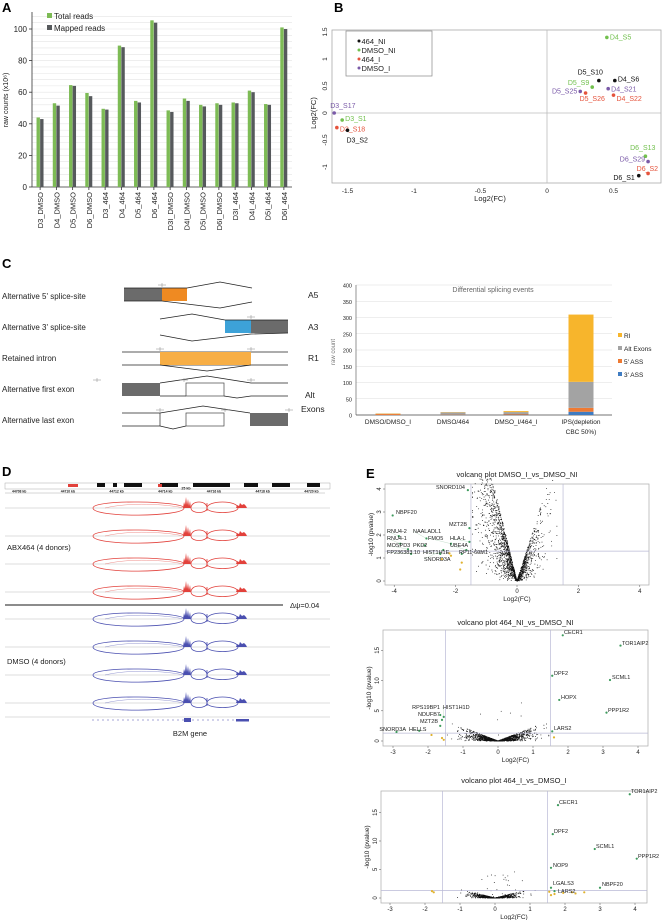  I want to click on x-axis-label: Log2(FC), so click(516, 599).